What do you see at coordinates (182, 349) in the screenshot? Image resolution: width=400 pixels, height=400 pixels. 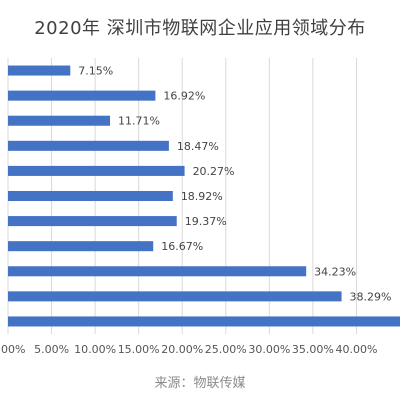 I see `x-tick-label-4: 20.00%` at bounding box center [182, 349].